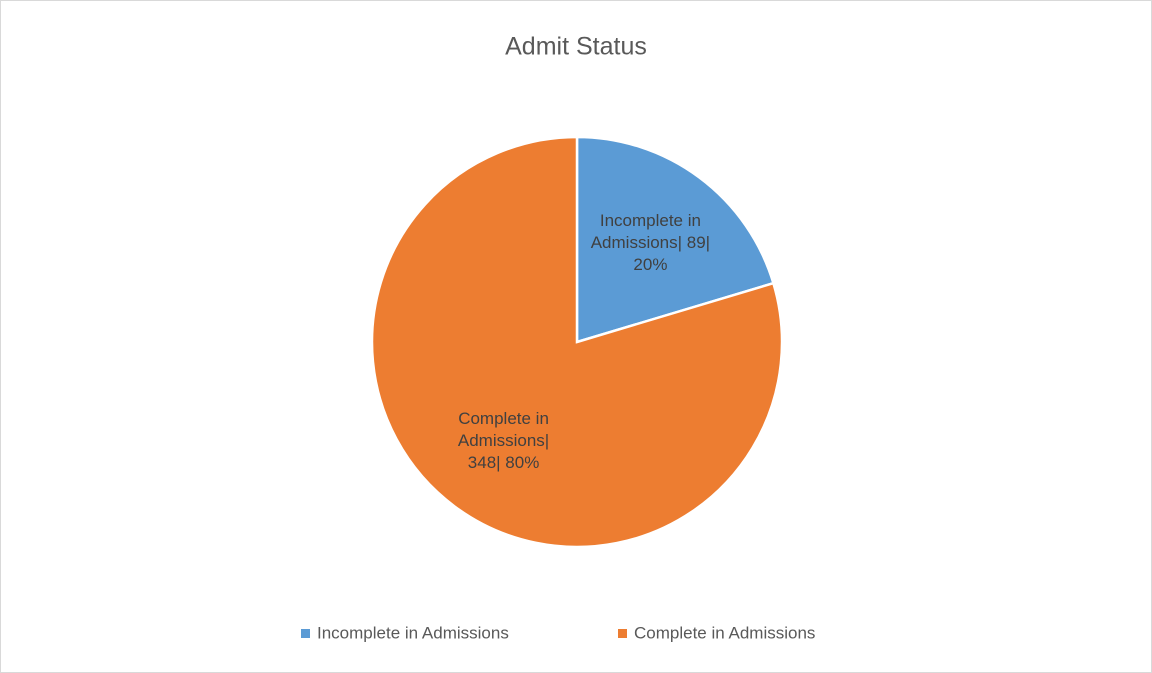  What do you see at coordinates (413, 632) in the screenshot?
I see `legend-label: Incomplete in Admissions` at bounding box center [413, 632].